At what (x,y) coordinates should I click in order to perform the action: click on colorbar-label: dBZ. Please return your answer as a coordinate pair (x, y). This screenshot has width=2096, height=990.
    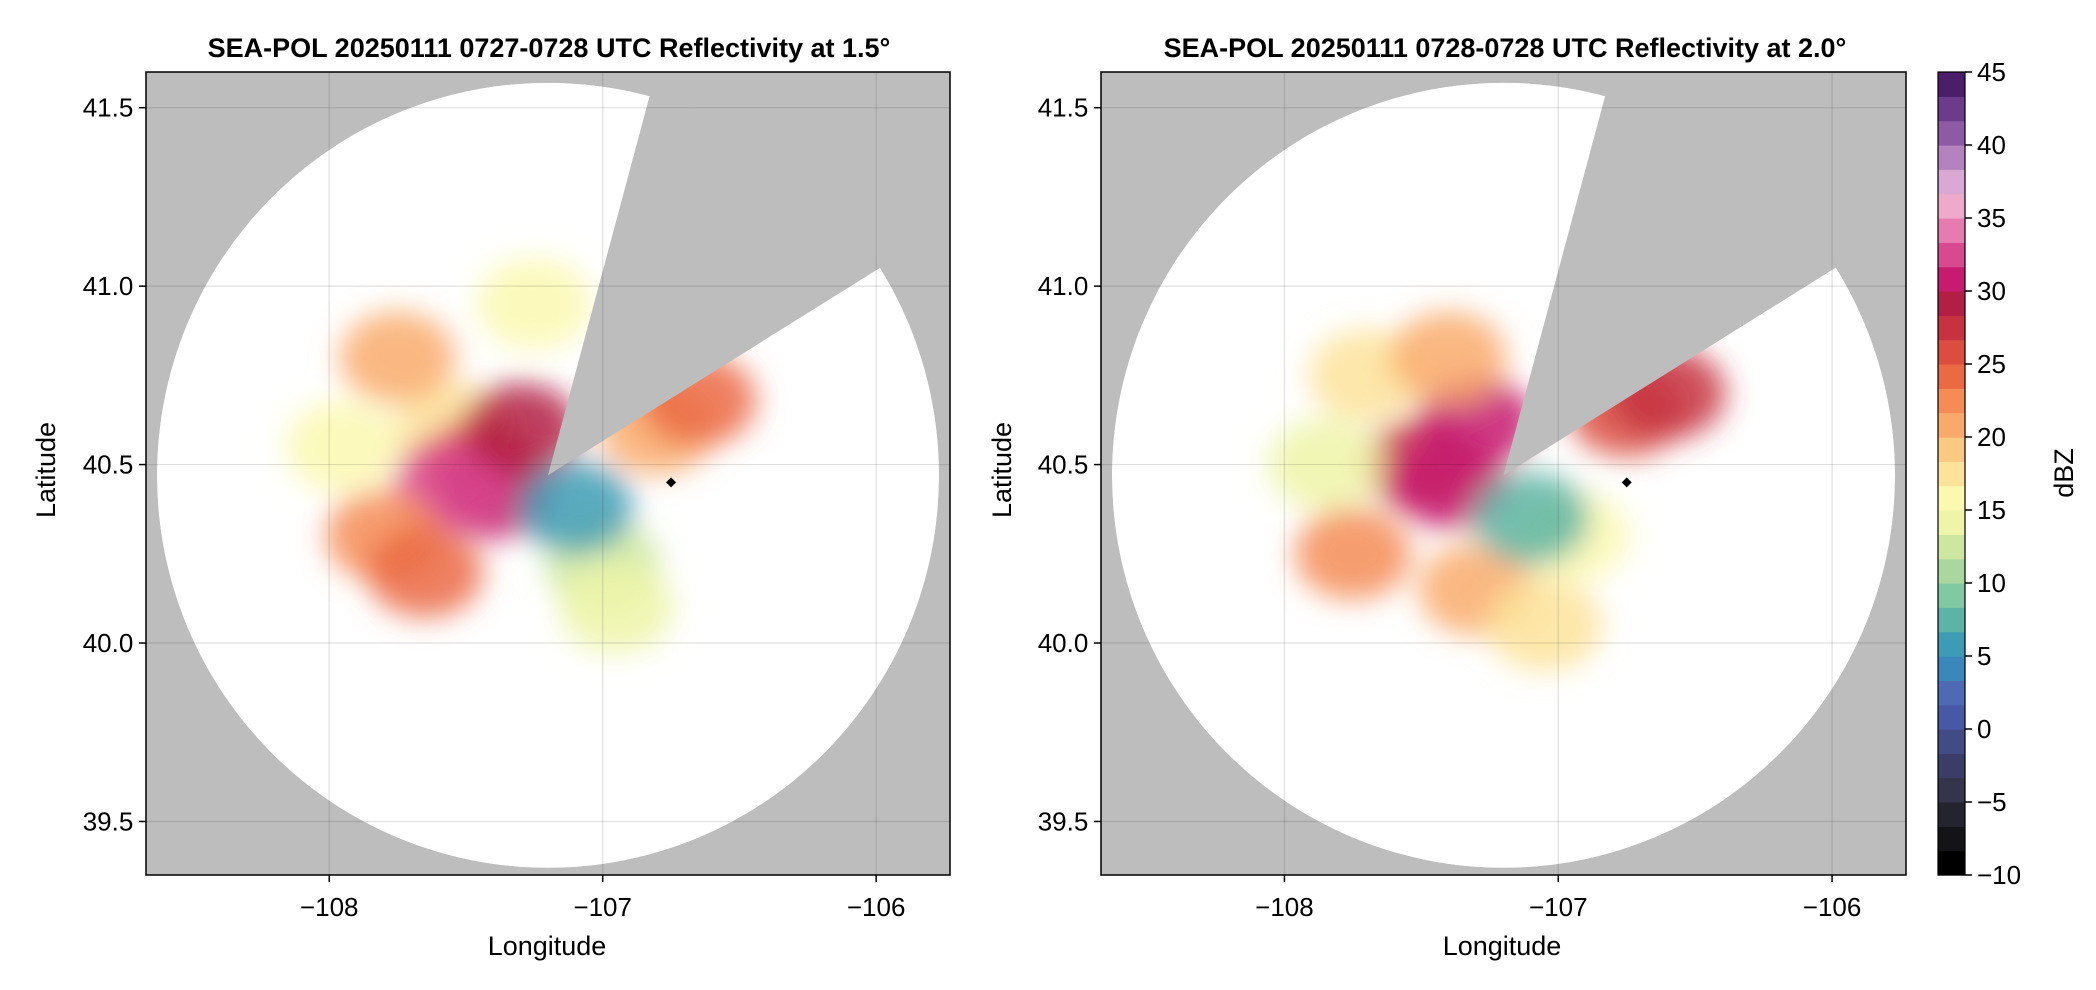
    Looking at the image, I should click on (2064, 473).